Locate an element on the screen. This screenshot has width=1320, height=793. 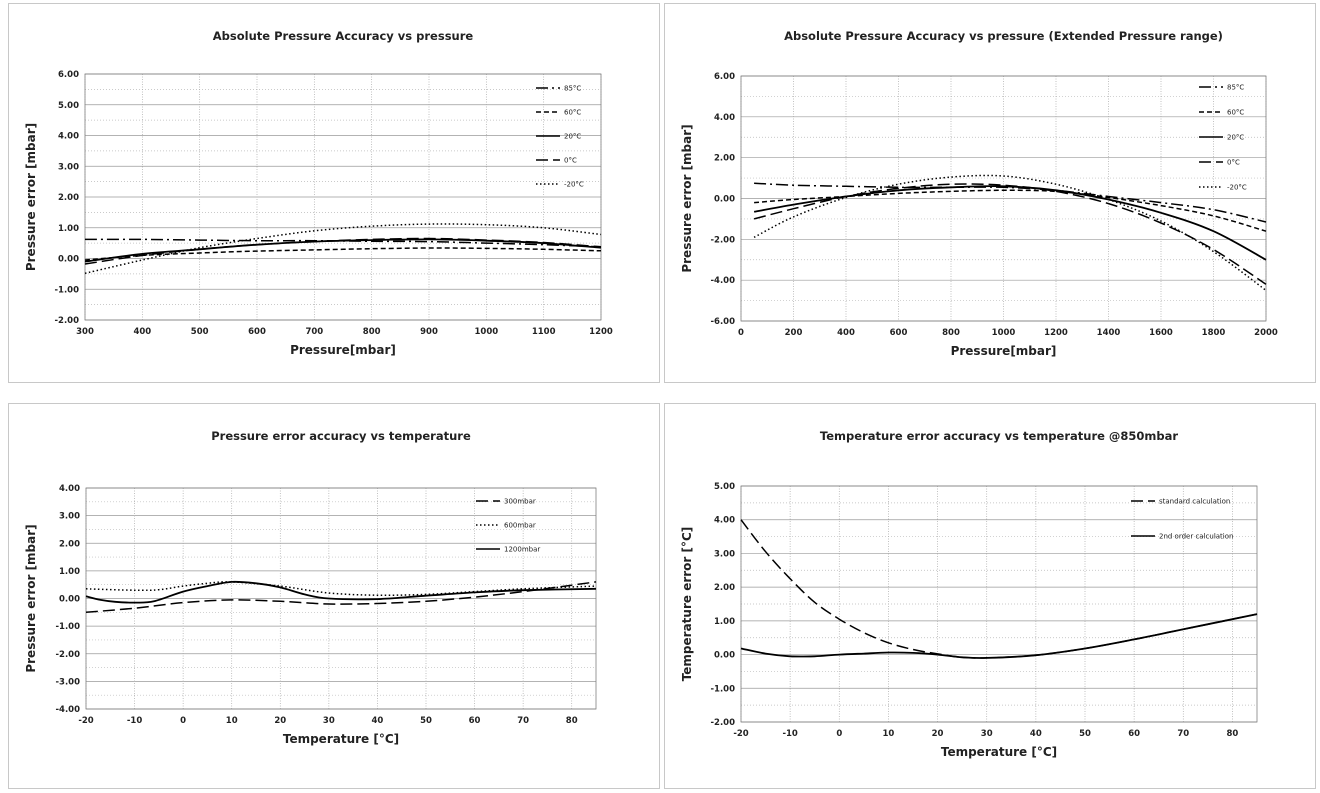
legend-label: 2nd order calculation is located at coordinates (1196, 537).